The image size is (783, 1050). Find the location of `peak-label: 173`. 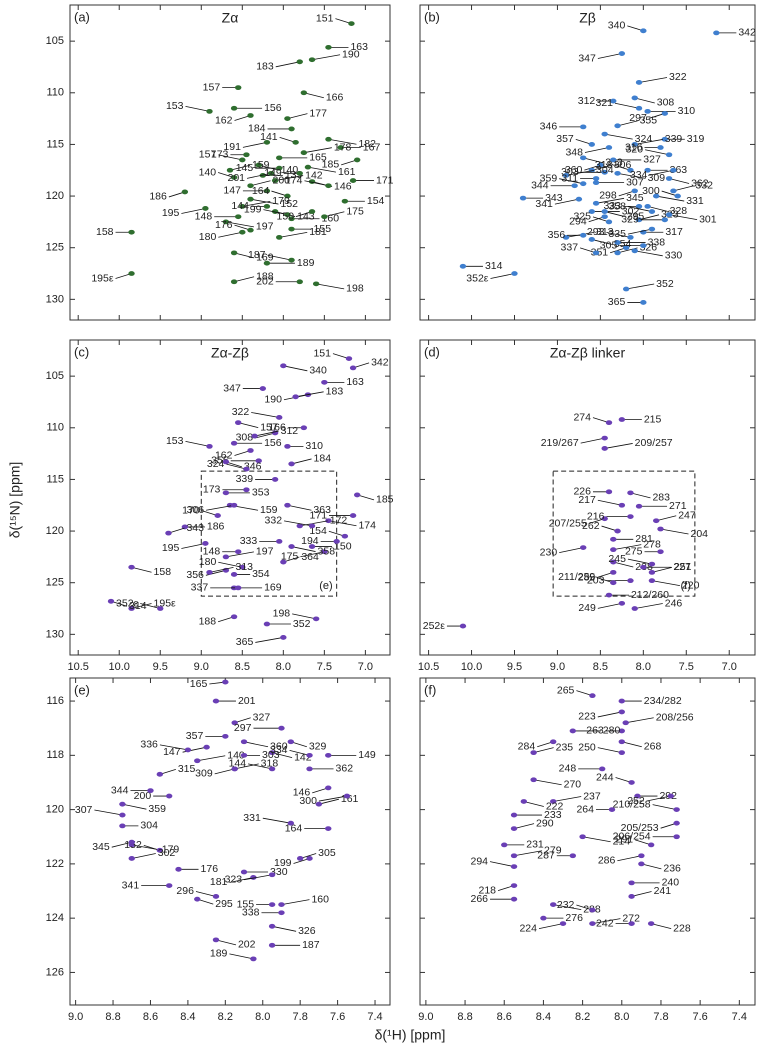

peak-label: 173 is located at coordinates (212, 490).